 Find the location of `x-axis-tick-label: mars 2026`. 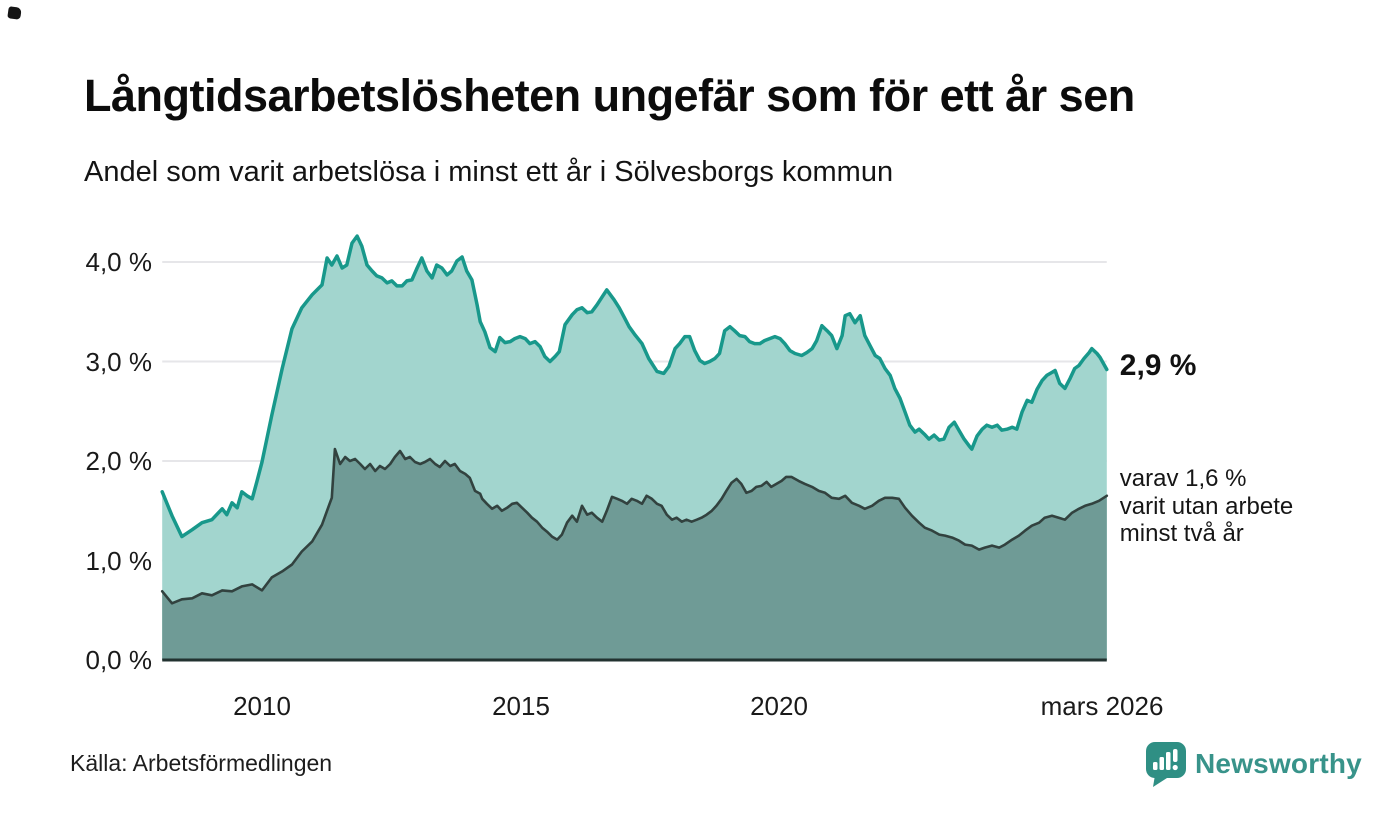

x-axis-tick-label: mars 2026 is located at coordinates (1102, 706).